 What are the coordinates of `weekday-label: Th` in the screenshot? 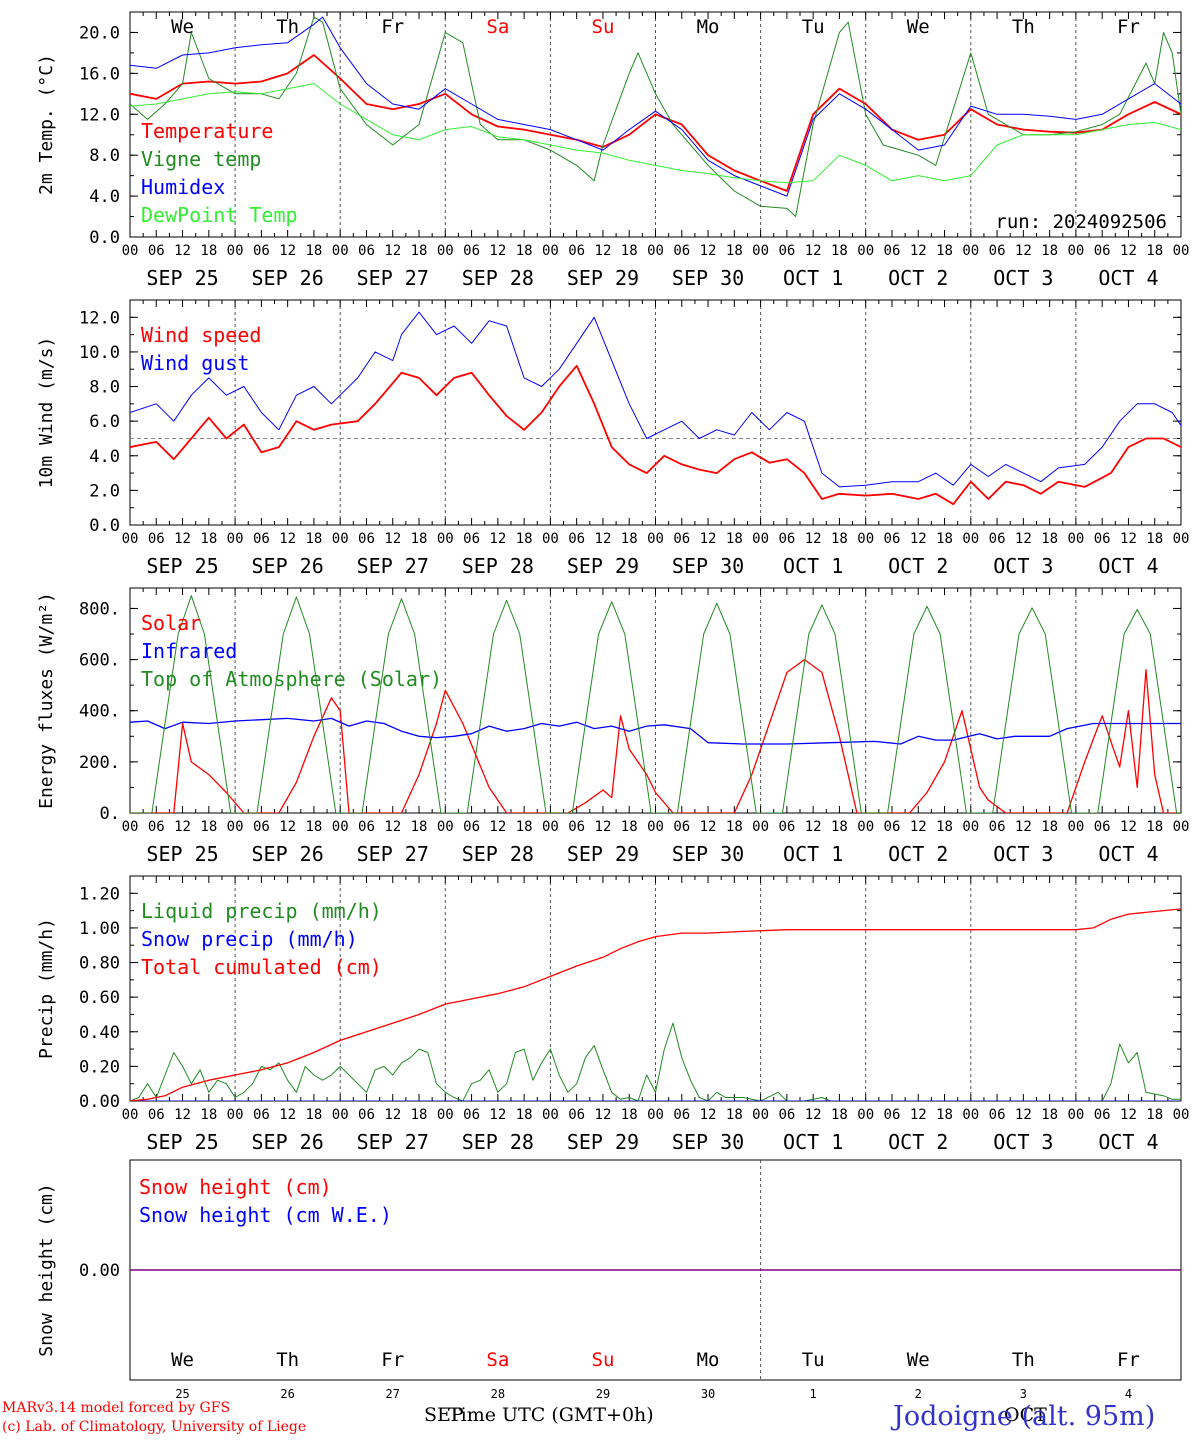 It's located at (1023, 1360).